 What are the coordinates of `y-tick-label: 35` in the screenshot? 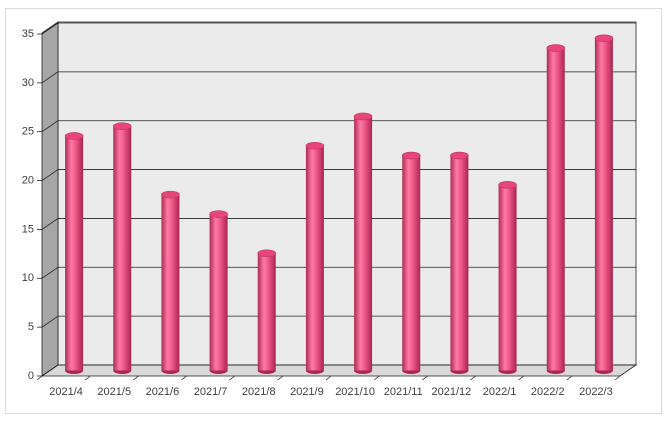 It's located at (28, 34).